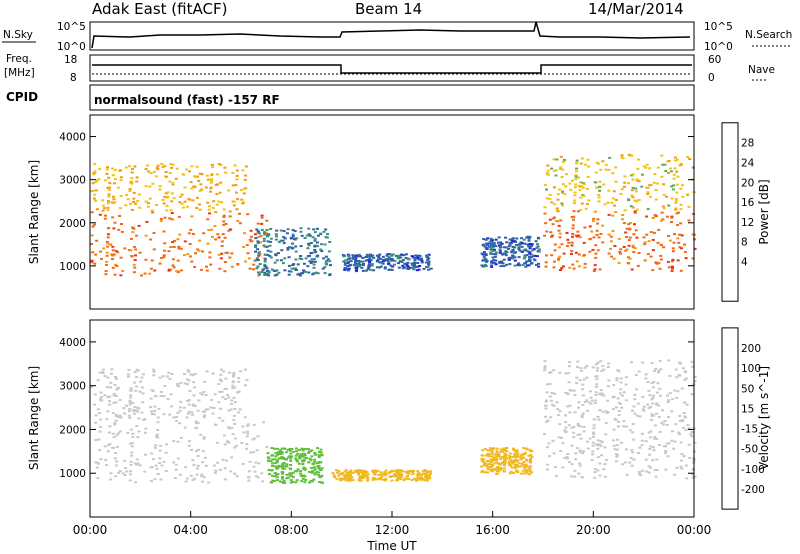 This screenshot has height=554, width=800. What do you see at coordinates (751, 369) in the screenshot?
I see `colorbar-tick-label: 100` at bounding box center [751, 369].